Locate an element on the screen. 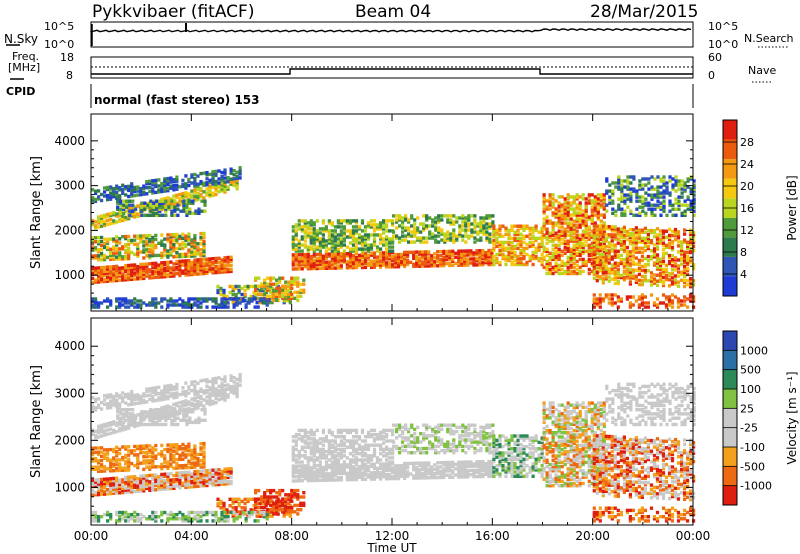 The image size is (800, 554). cpid-text: normal (fast stereo) 153 is located at coordinates (177, 100).